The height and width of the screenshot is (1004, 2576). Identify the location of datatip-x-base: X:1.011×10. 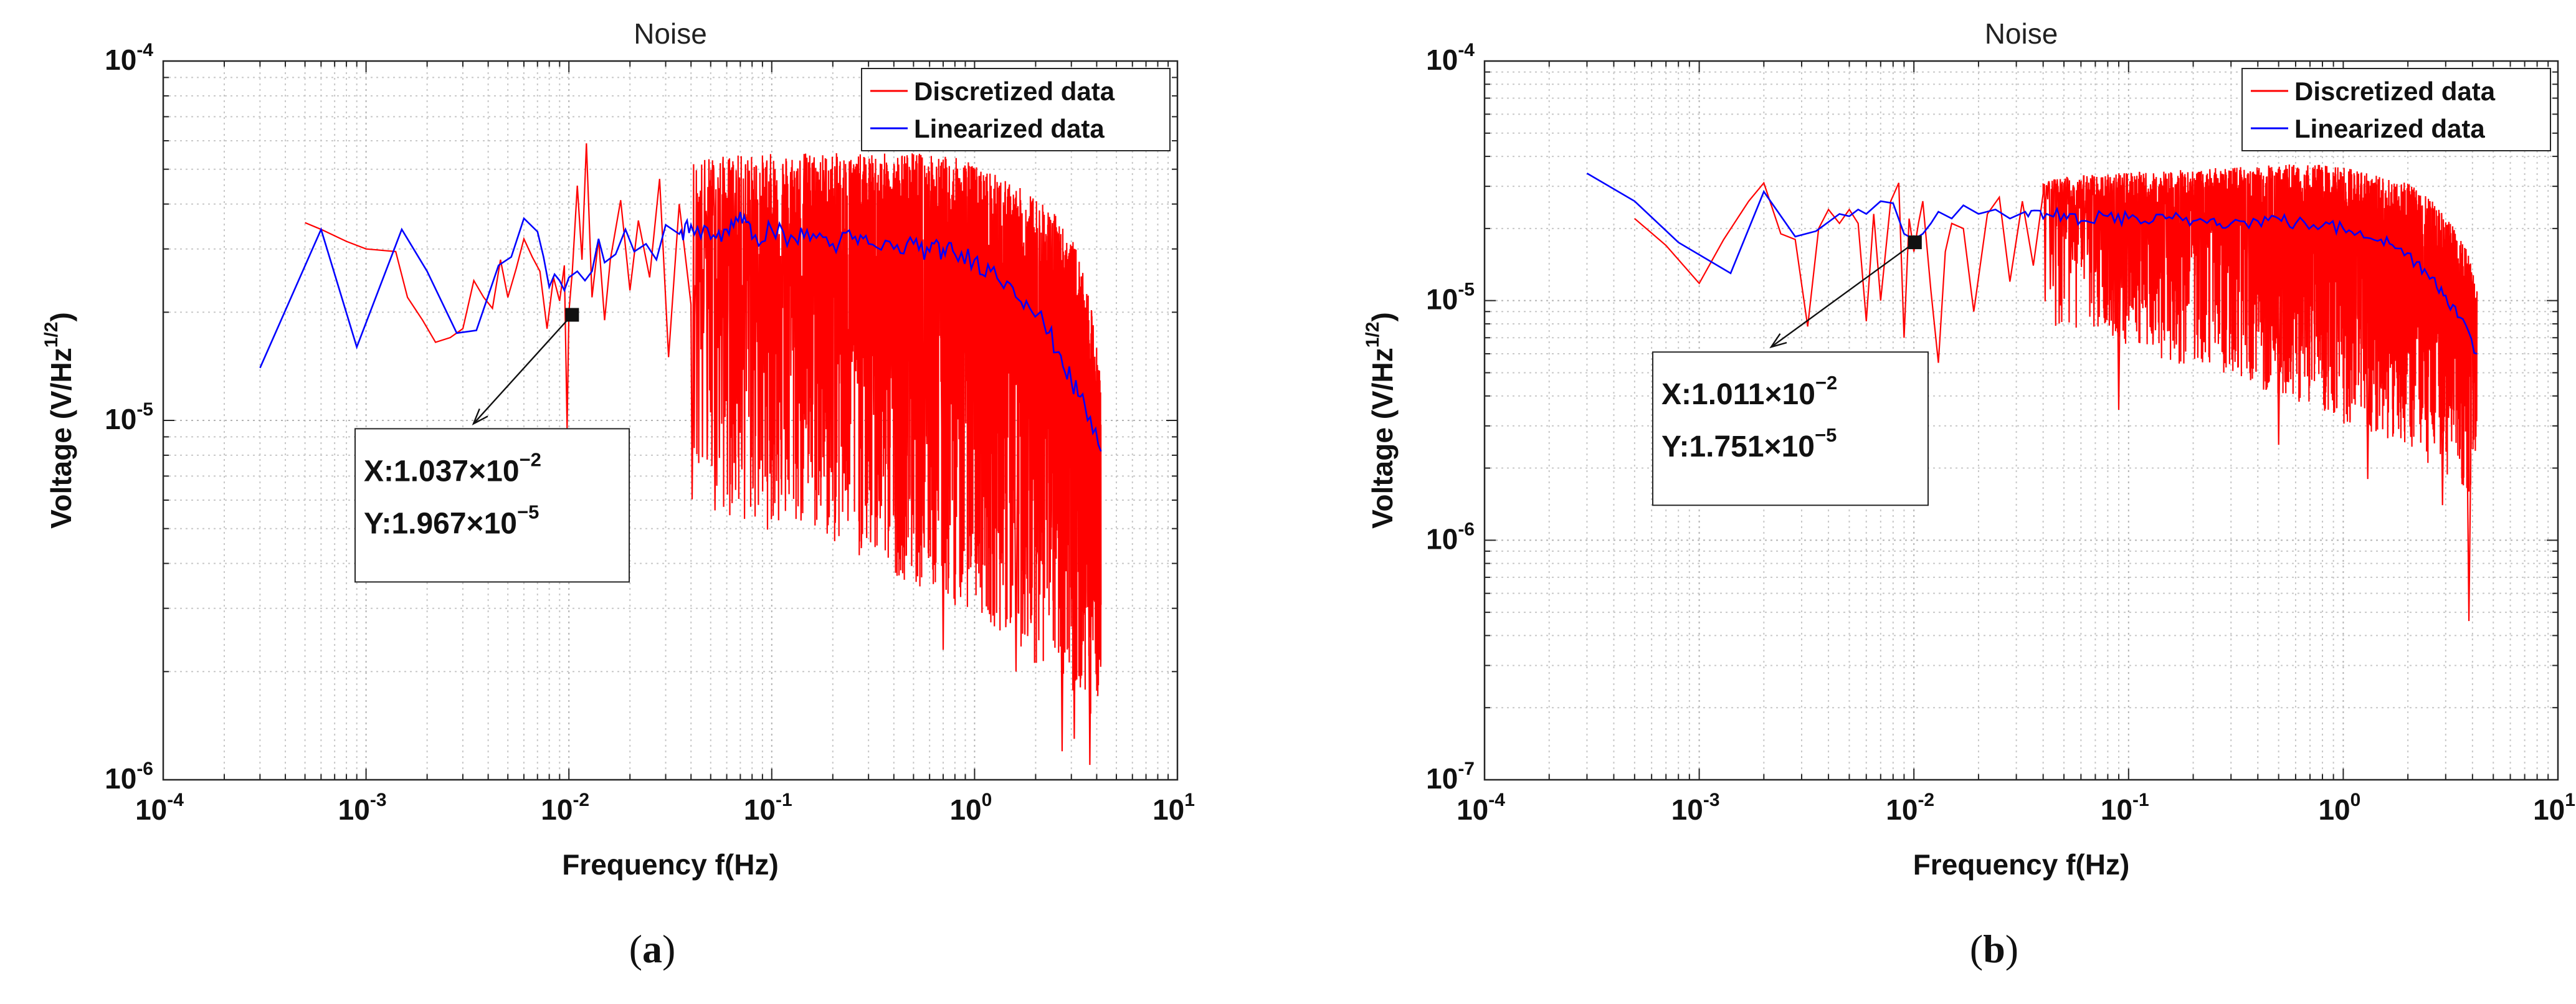
(1738, 394).